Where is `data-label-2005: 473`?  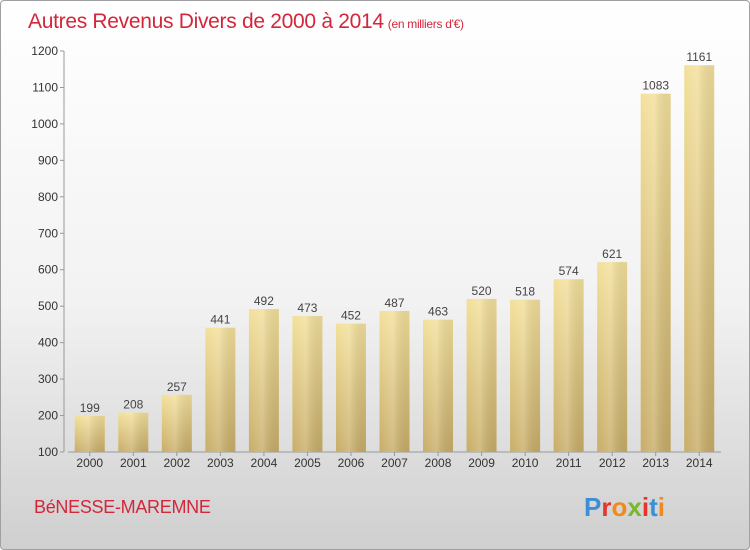 data-label-2005: 473 is located at coordinates (307, 308).